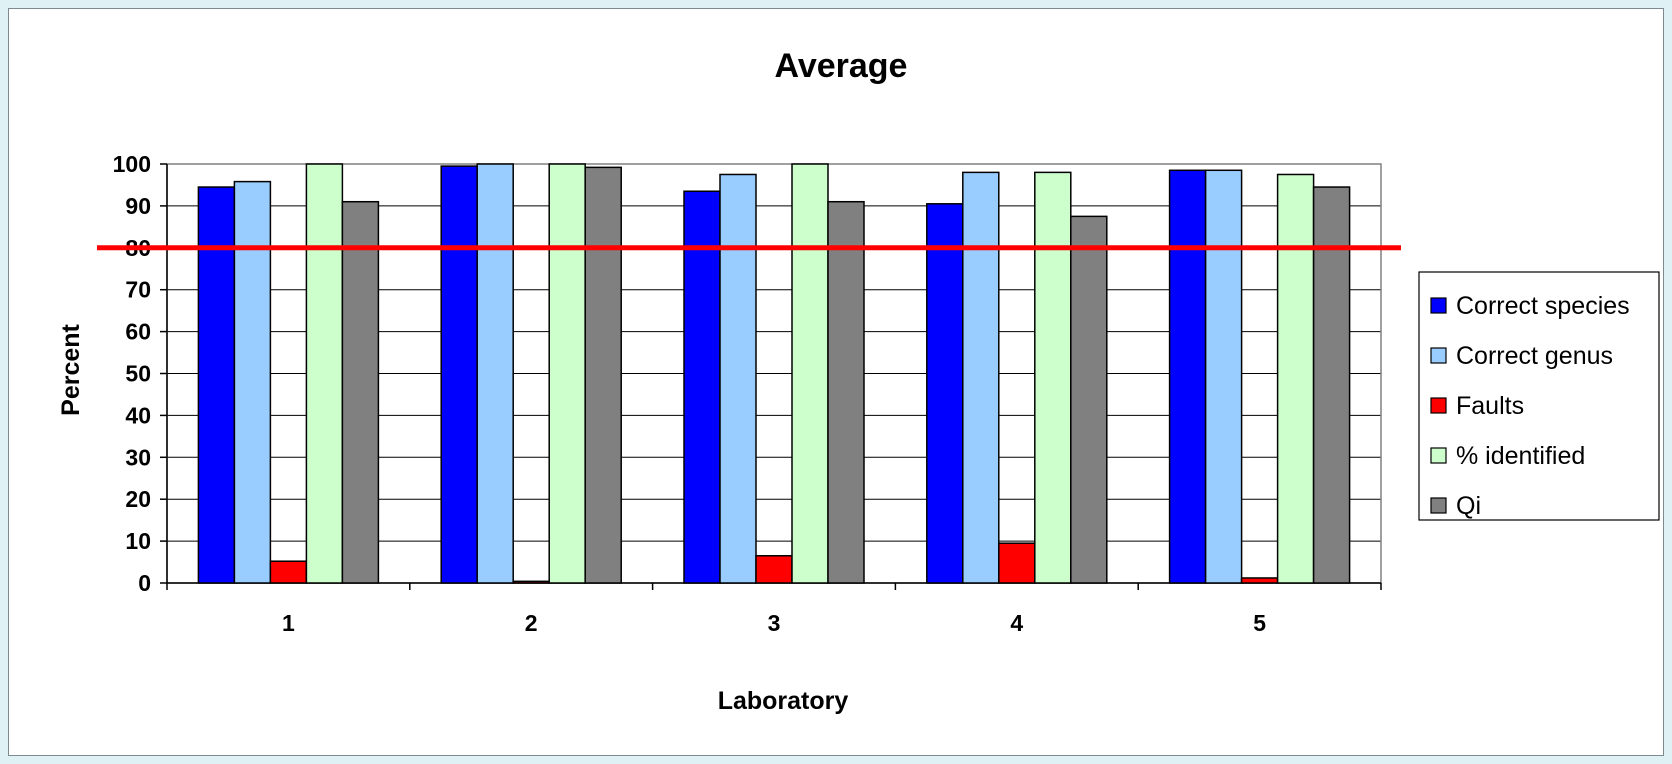  Describe the element at coordinates (288, 623) in the screenshot. I see `x-tick-label: 1` at that location.